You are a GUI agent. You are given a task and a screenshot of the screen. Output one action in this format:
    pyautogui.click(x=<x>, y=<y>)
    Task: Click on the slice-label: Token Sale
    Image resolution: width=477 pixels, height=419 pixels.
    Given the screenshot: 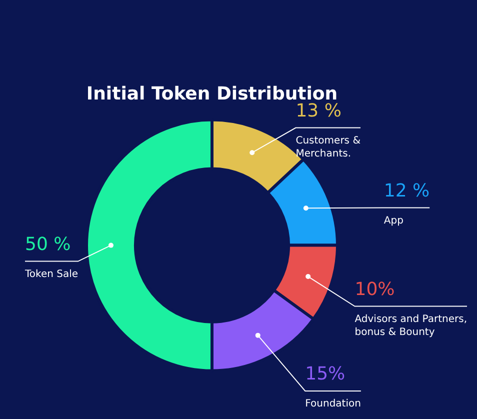 What is the action you would take?
    pyautogui.click(x=51, y=274)
    